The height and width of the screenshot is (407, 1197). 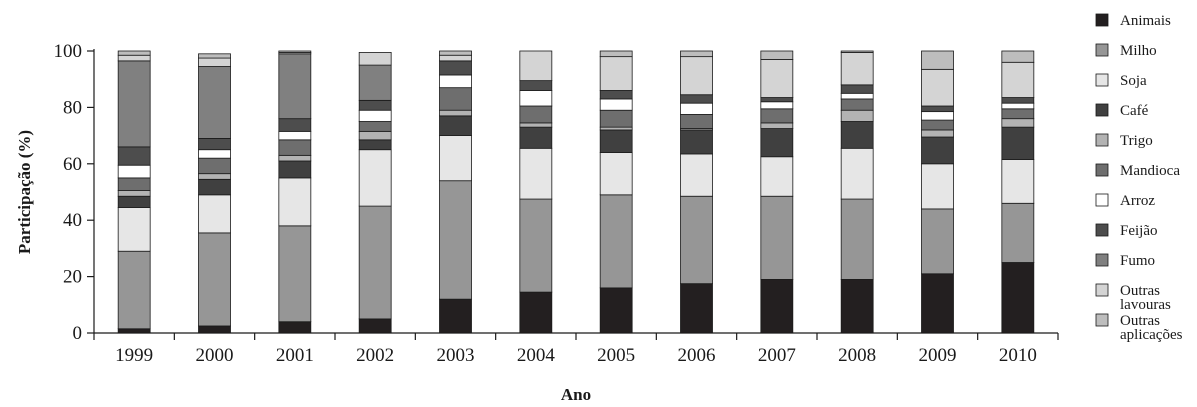 I want to click on bar-stack-2002, so click(x=375, y=193).